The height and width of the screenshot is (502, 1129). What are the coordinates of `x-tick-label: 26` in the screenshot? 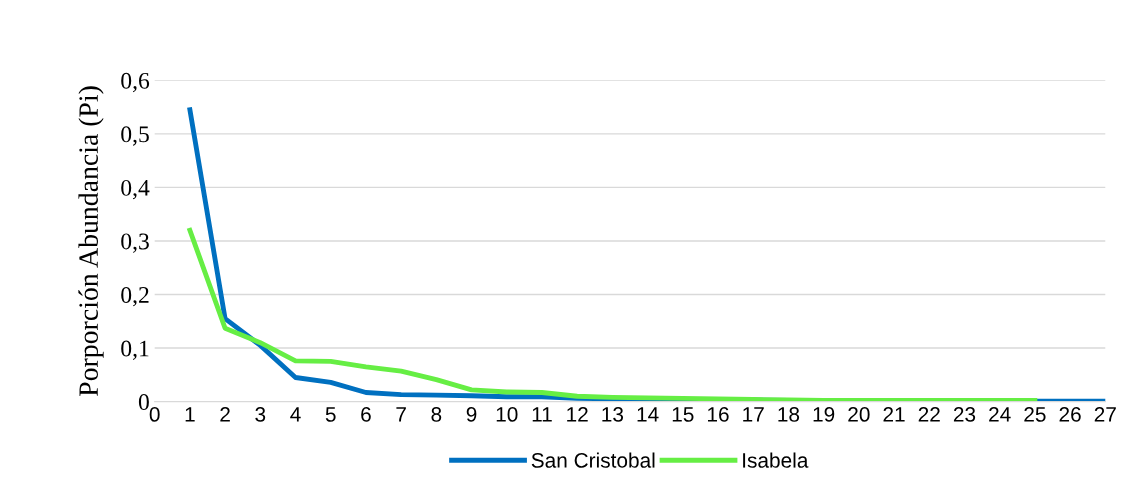 It's located at (1070, 414).